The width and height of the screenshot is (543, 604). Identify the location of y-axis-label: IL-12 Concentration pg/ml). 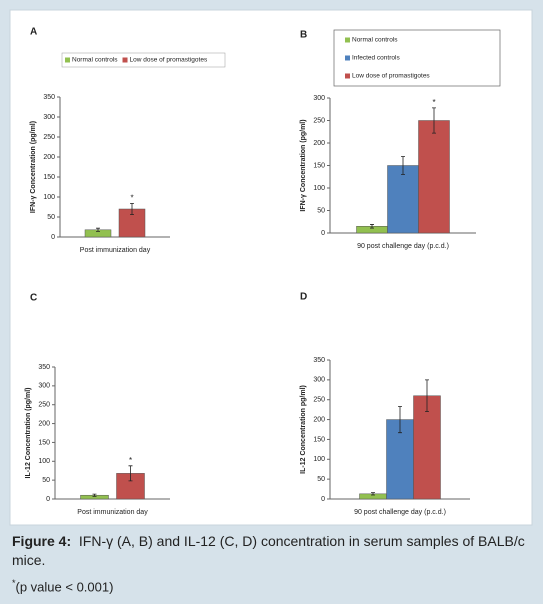
(303, 429).